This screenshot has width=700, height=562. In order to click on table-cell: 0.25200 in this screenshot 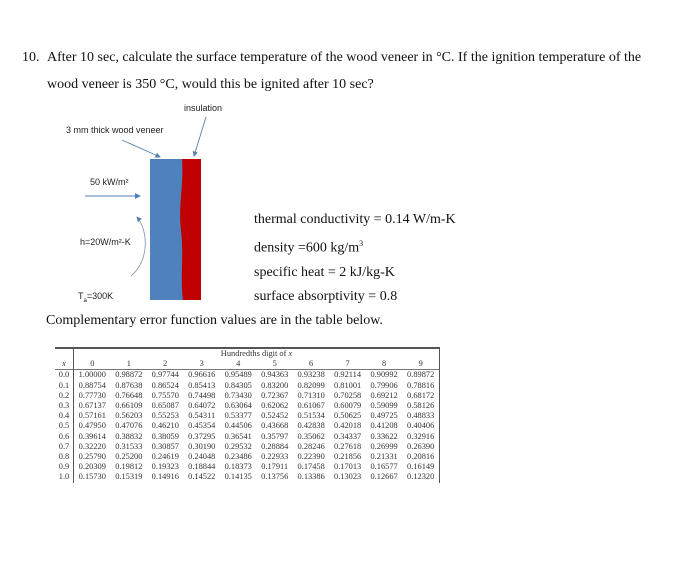, I will do `click(129, 457)`.